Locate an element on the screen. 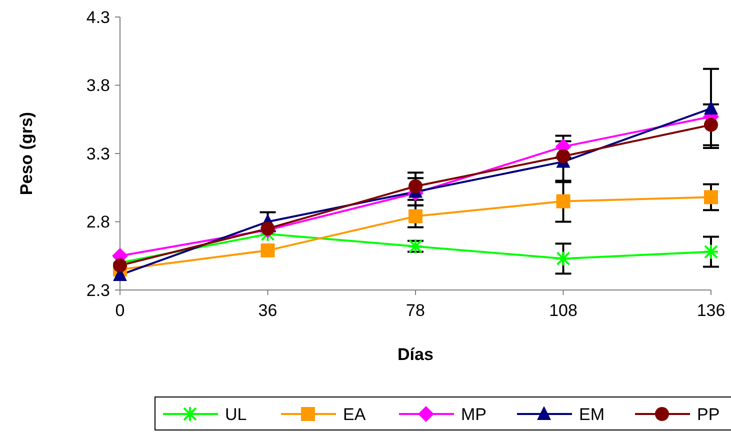 The image size is (731, 434). legend-label: UL is located at coordinates (236, 414).